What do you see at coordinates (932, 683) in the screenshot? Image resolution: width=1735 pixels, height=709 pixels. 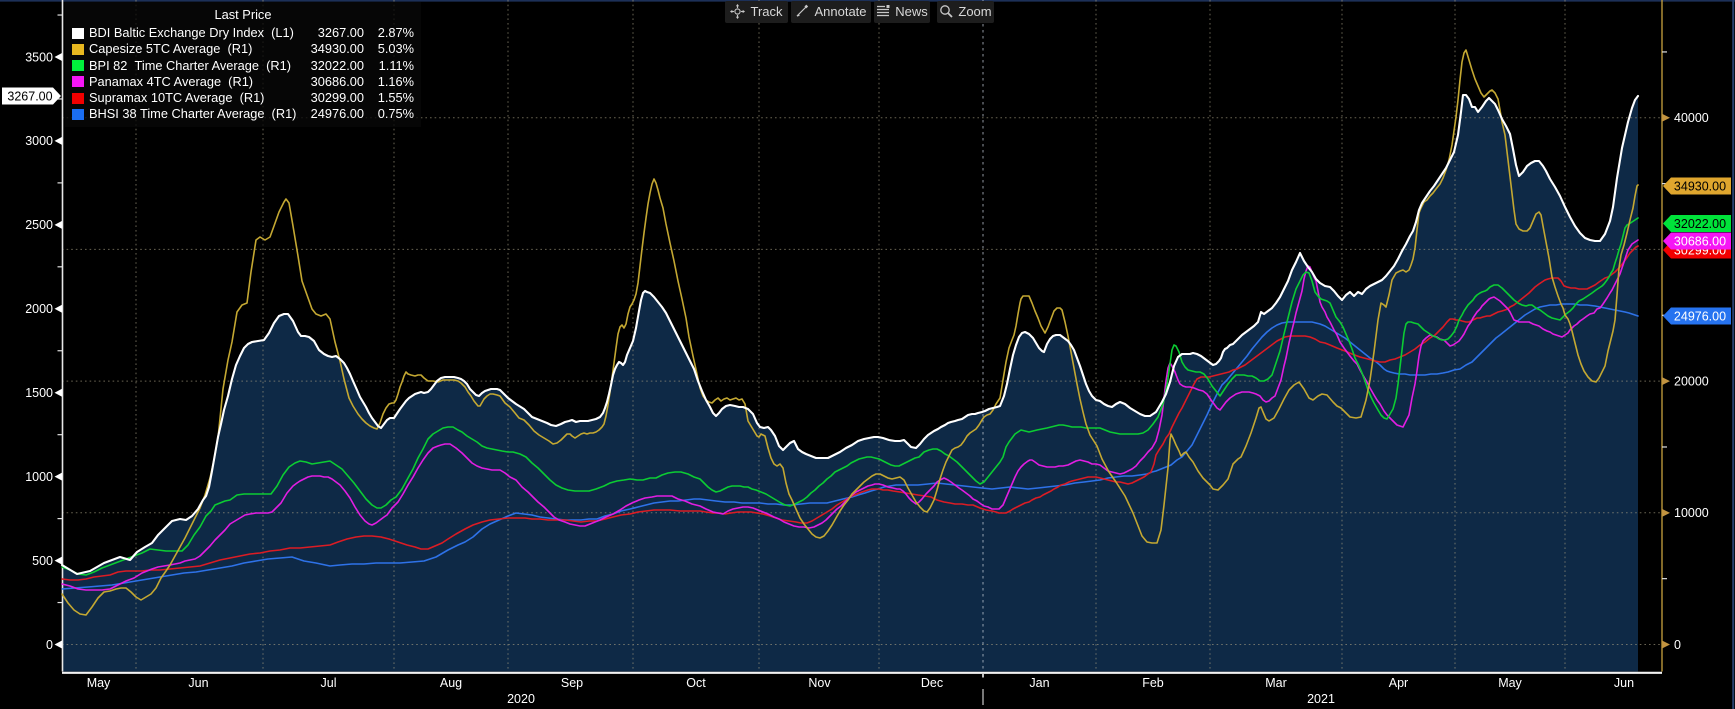 I see `svg-text: Dec` at bounding box center [932, 683].